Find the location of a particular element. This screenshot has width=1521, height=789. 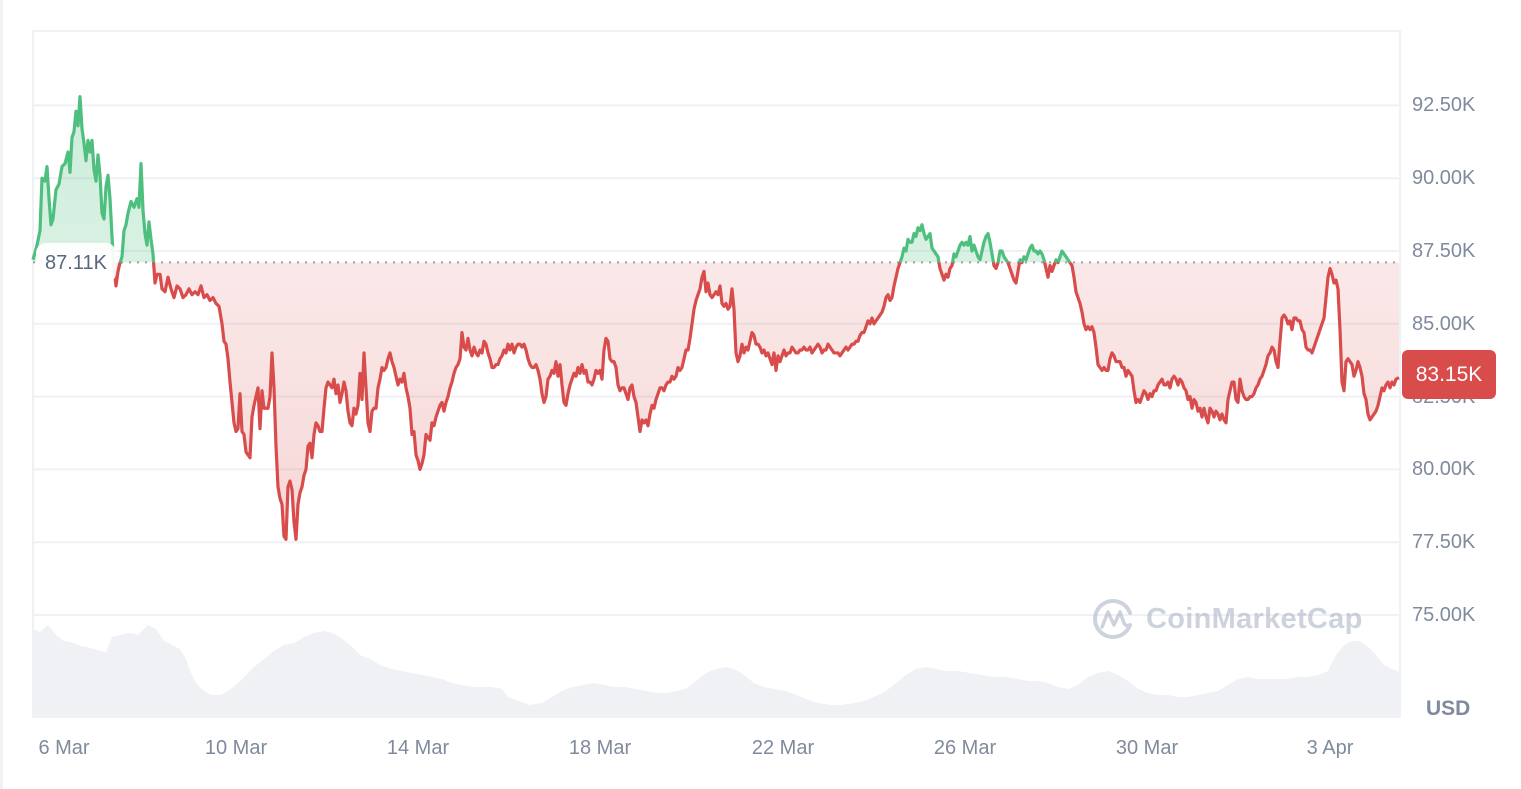

watermark-text: CoinMarketCap is located at coordinates (1254, 618).